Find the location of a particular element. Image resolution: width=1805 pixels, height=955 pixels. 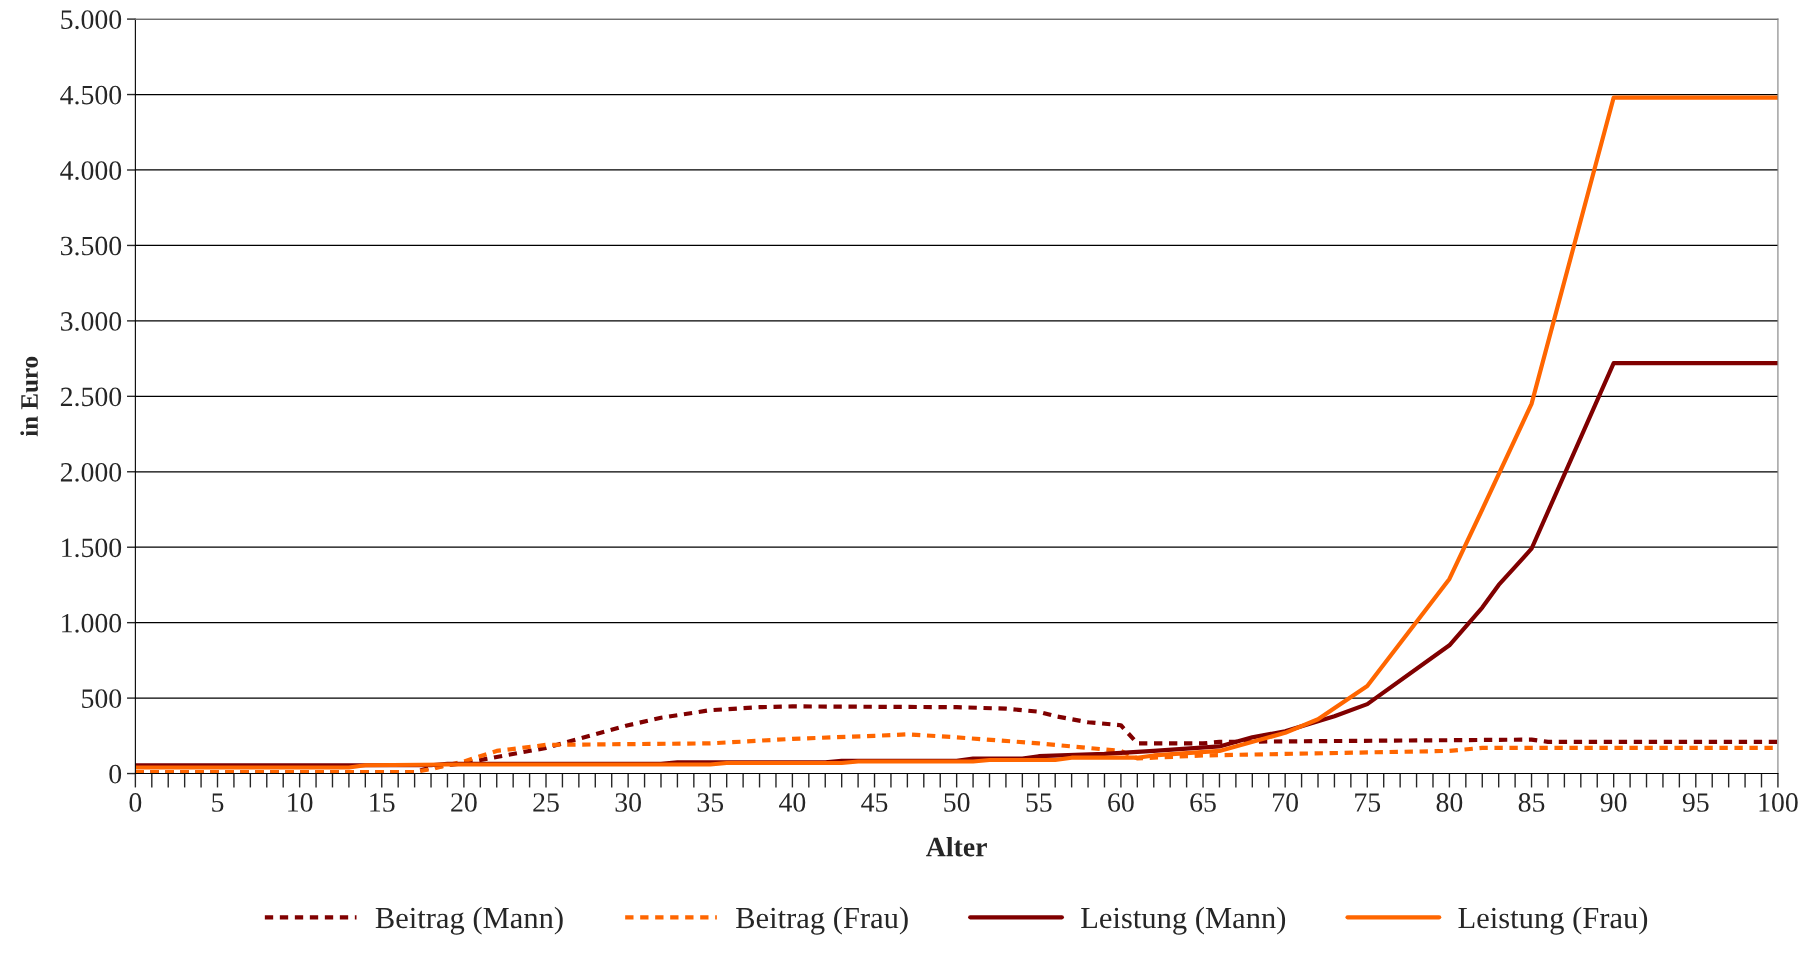

x-tick-label: 5 is located at coordinates (218, 802).